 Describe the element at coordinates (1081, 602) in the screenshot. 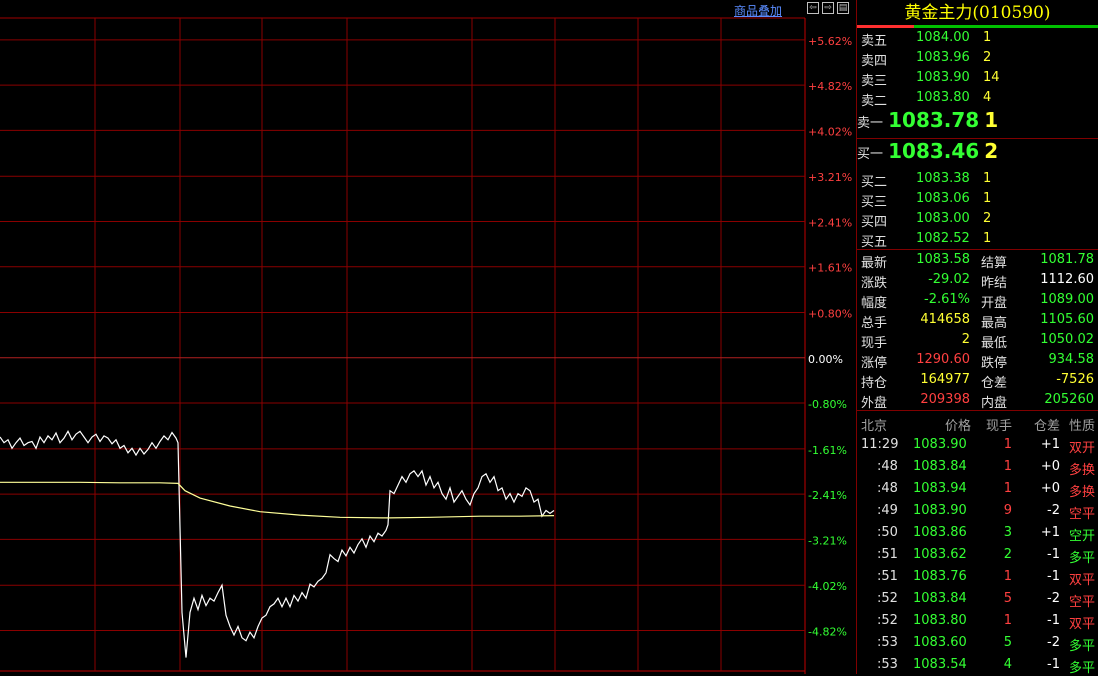

I see `tick-nature: 空平` at that location.